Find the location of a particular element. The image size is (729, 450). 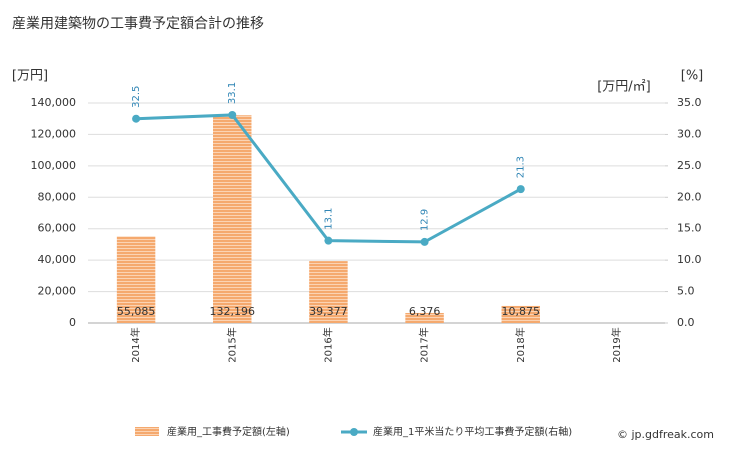

line-value-label: 33.1 is located at coordinates (232, 93).